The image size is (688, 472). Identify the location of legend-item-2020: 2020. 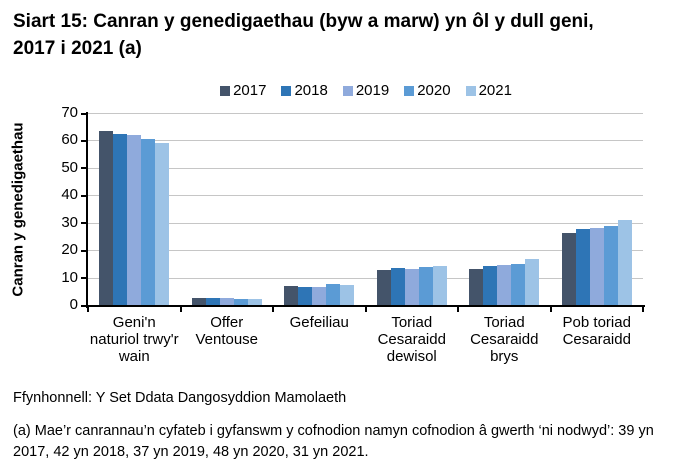
(427, 90).